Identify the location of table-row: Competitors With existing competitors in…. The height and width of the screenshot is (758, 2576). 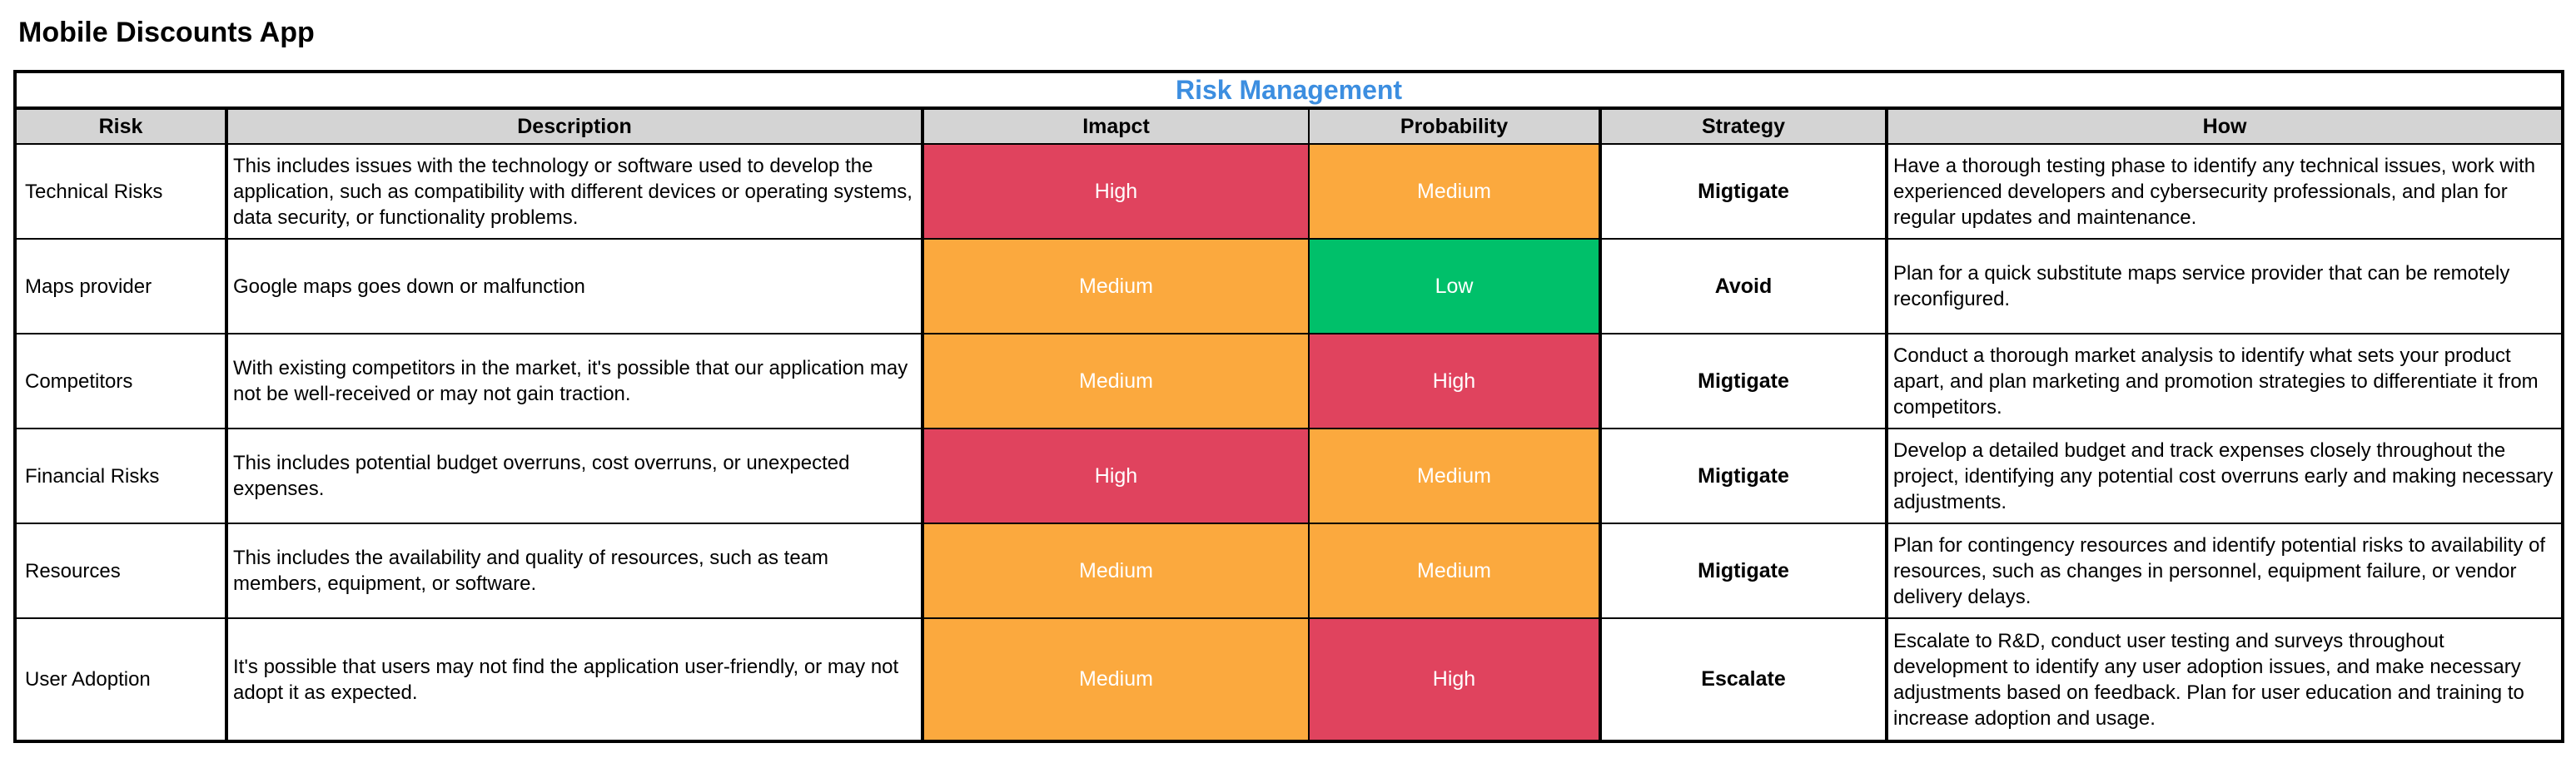
(1289, 381).